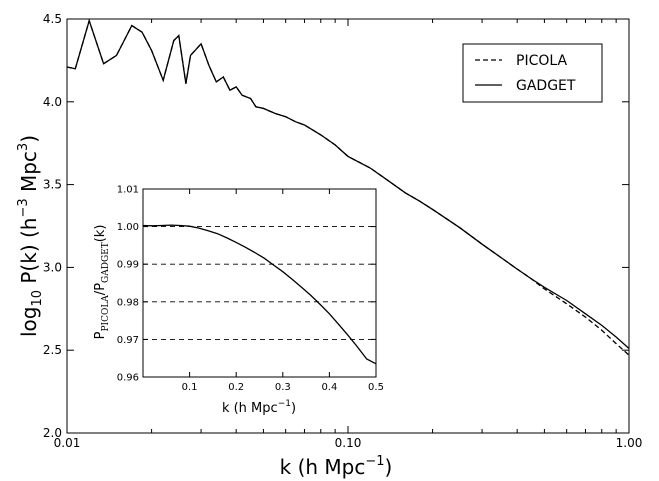  I want to click on inset-y-label-s2: GADGET, so click(106, 262).